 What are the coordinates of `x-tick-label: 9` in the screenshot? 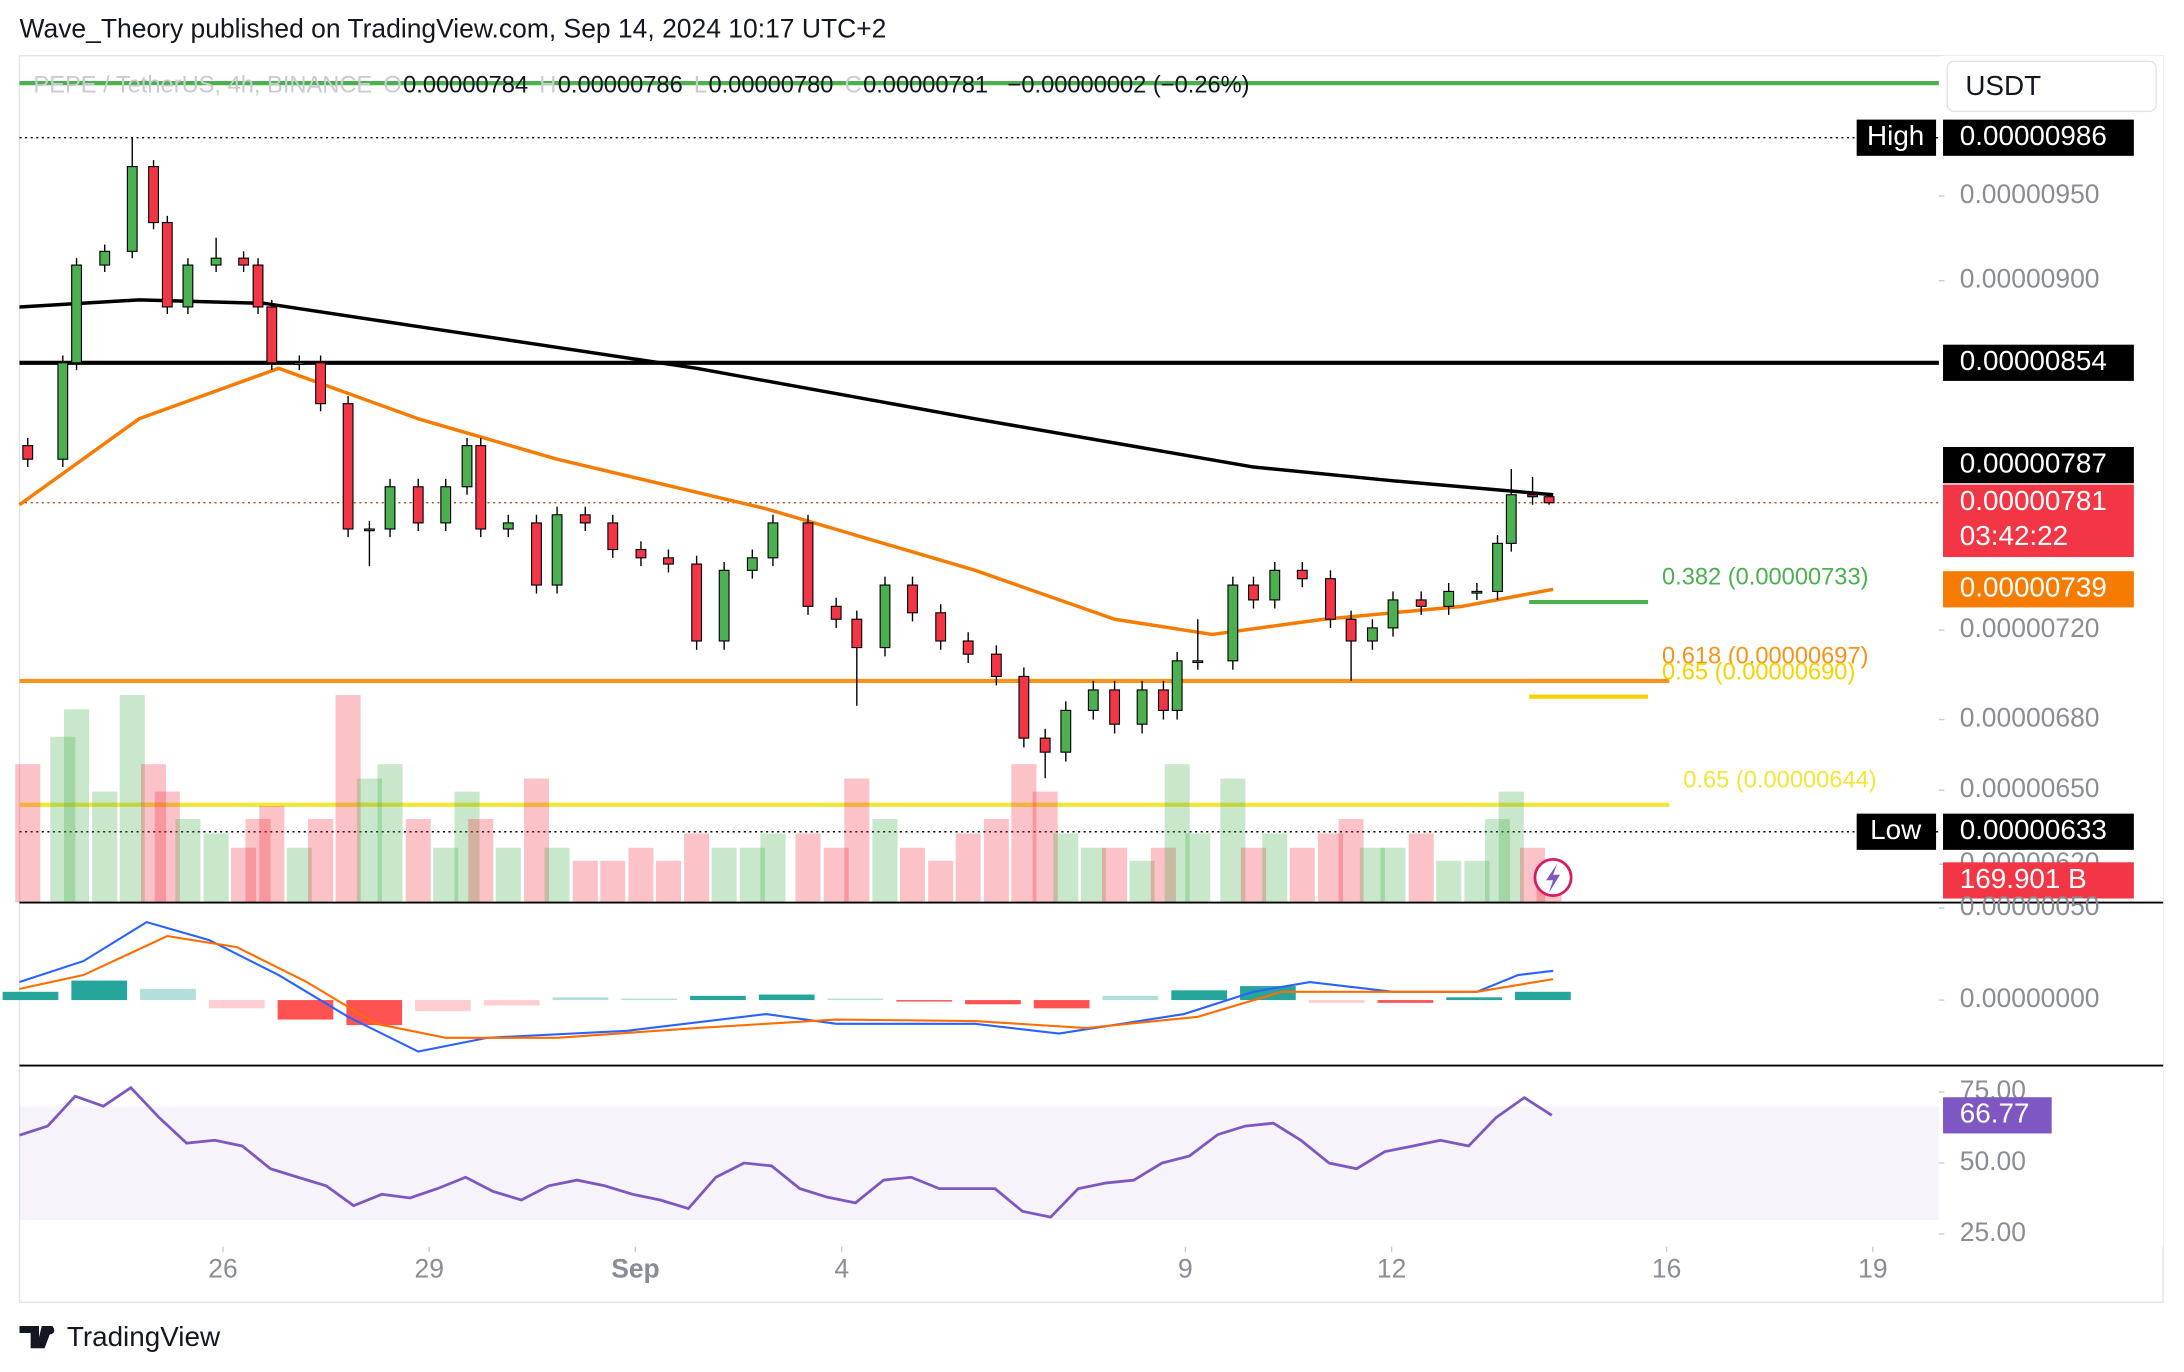 It's located at (1185, 1268).